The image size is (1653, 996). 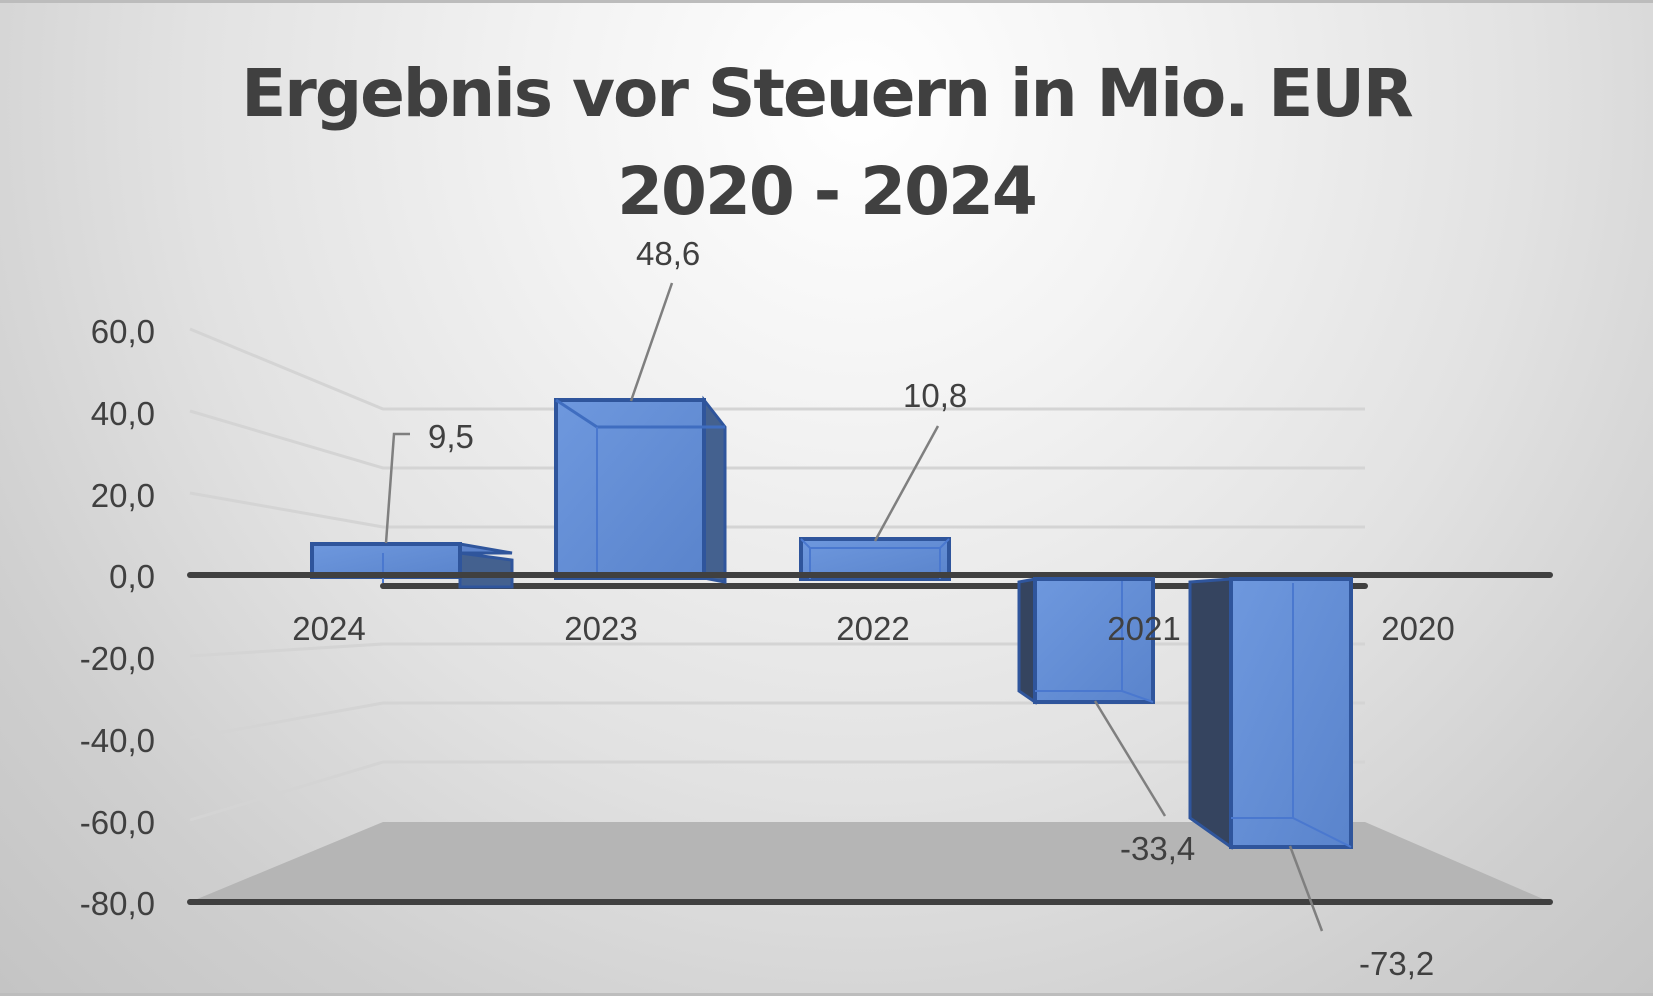 I want to click on chart-subtitle: 2020 - 2024, so click(x=827, y=191).